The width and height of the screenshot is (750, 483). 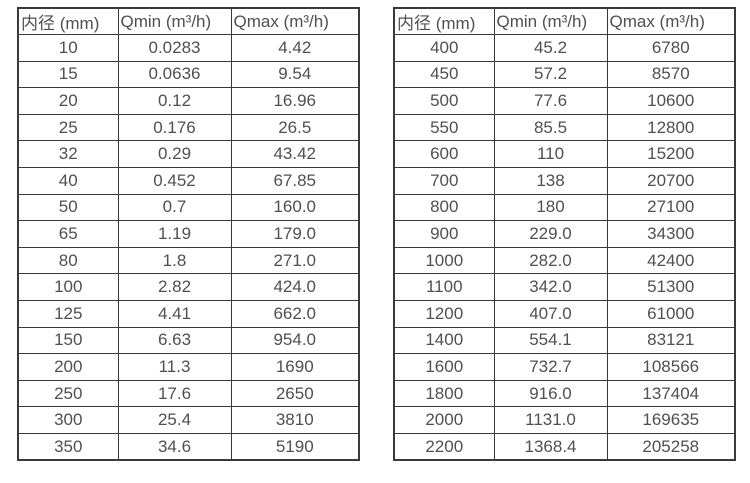 I want to click on diameter-cell: 600, so click(x=444, y=154).